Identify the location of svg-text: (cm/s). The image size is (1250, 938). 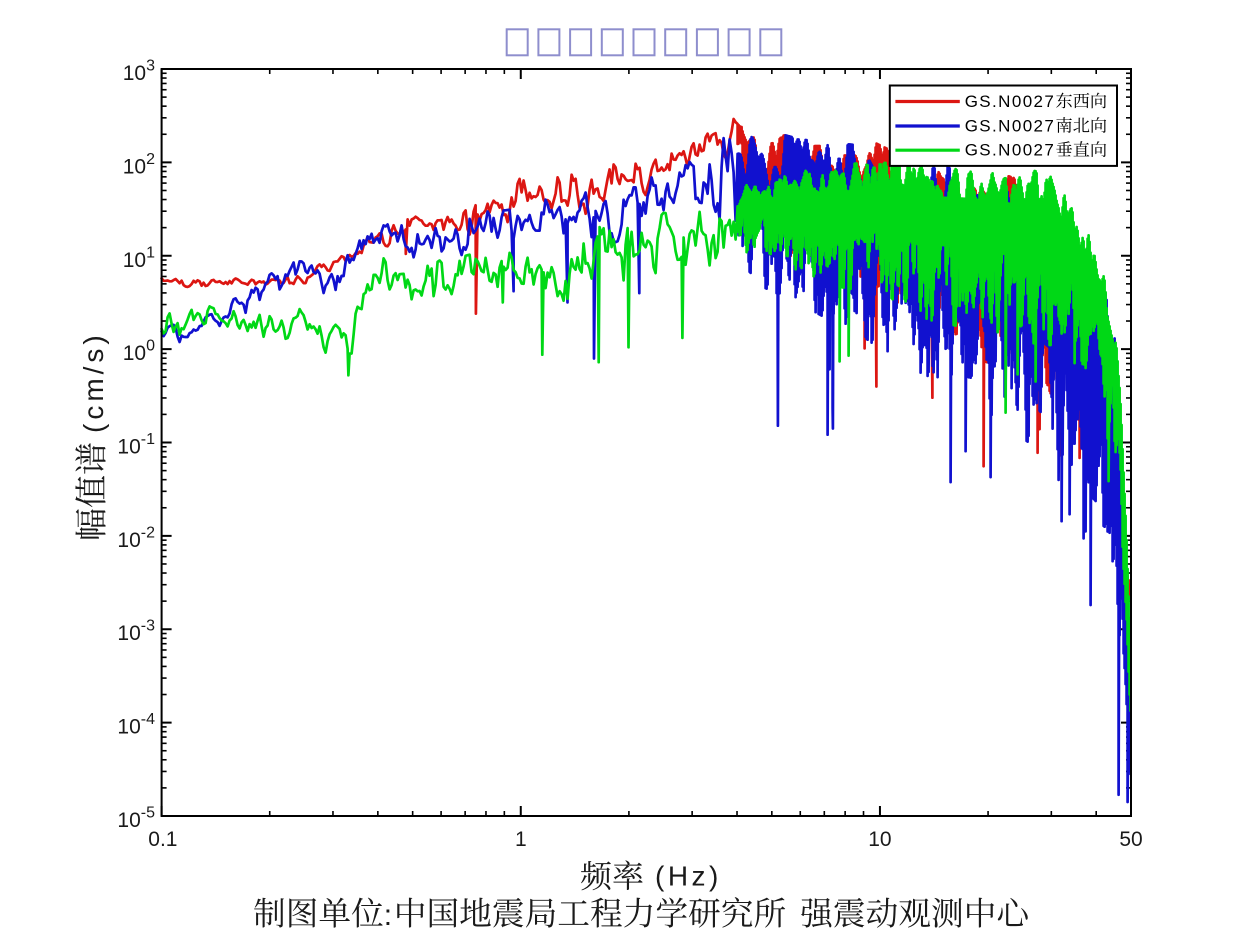
(93, 382).